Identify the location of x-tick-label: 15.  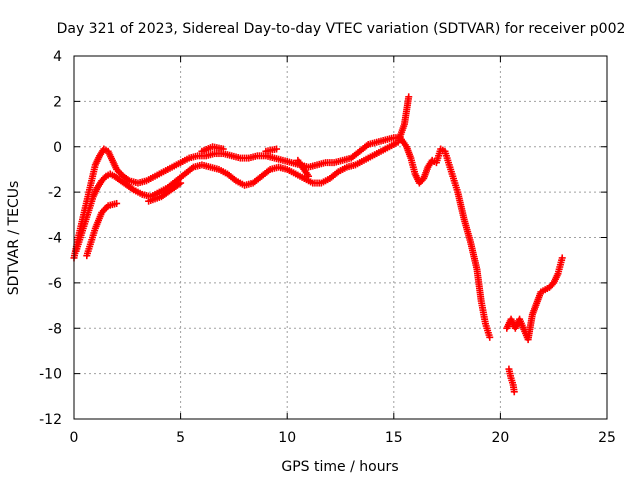
(394, 438).